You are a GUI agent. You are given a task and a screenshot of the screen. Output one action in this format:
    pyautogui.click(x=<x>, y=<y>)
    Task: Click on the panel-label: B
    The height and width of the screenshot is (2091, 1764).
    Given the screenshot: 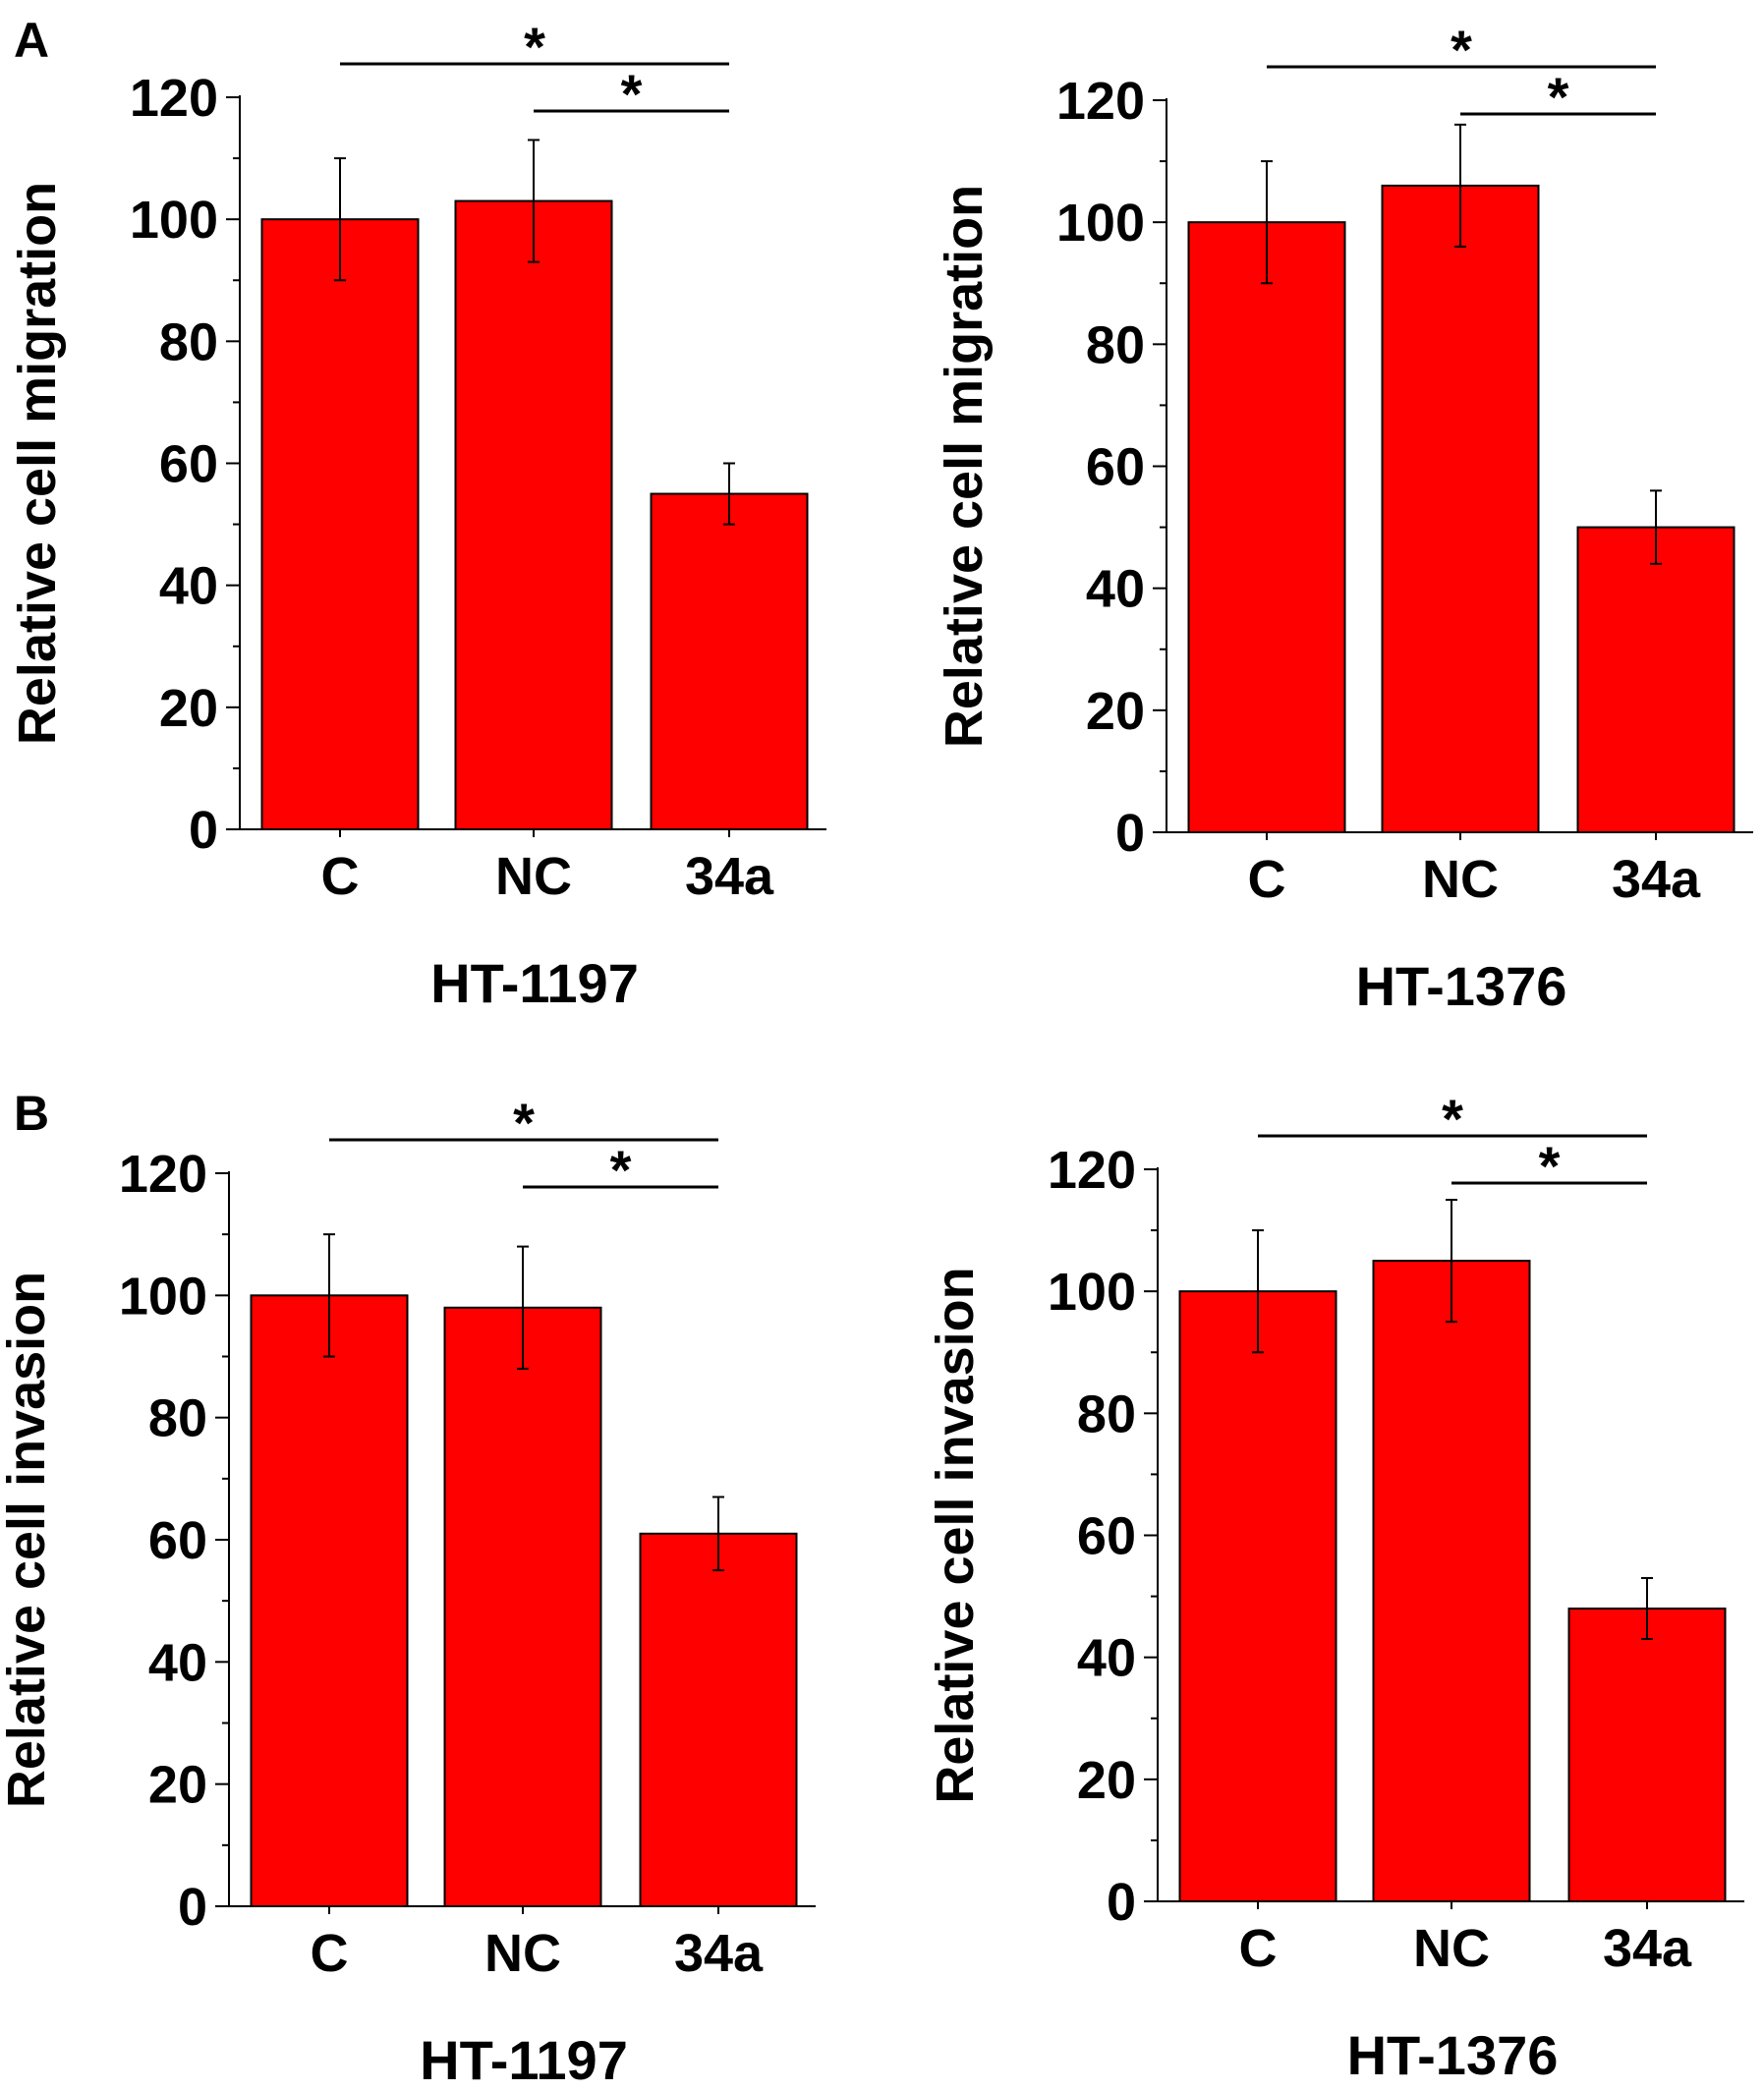 What is the action you would take?
    pyautogui.click(x=32, y=1113)
    